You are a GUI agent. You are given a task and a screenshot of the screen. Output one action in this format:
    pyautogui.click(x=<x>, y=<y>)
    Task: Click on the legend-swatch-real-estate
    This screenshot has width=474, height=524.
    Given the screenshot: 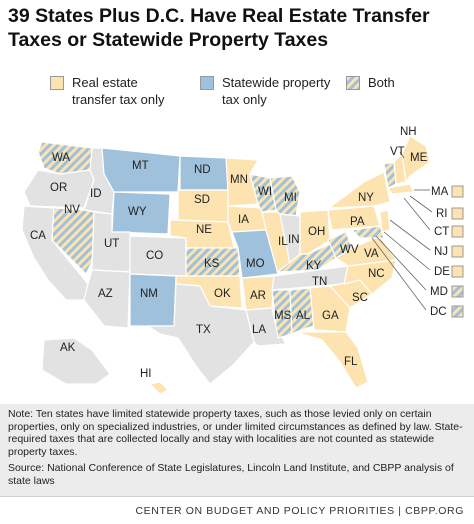 What is the action you would take?
    pyautogui.click(x=57, y=83)
    